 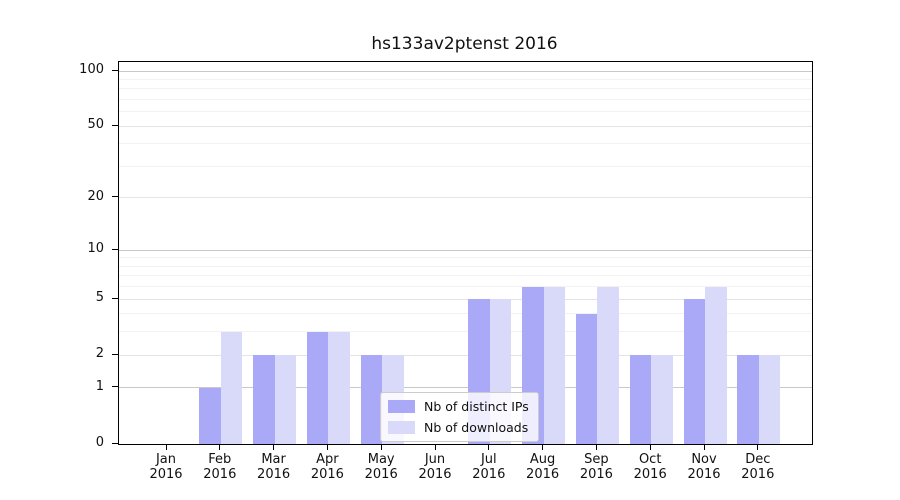 I want to click on x-tick-month: Sep, so click(x=596, y=459).